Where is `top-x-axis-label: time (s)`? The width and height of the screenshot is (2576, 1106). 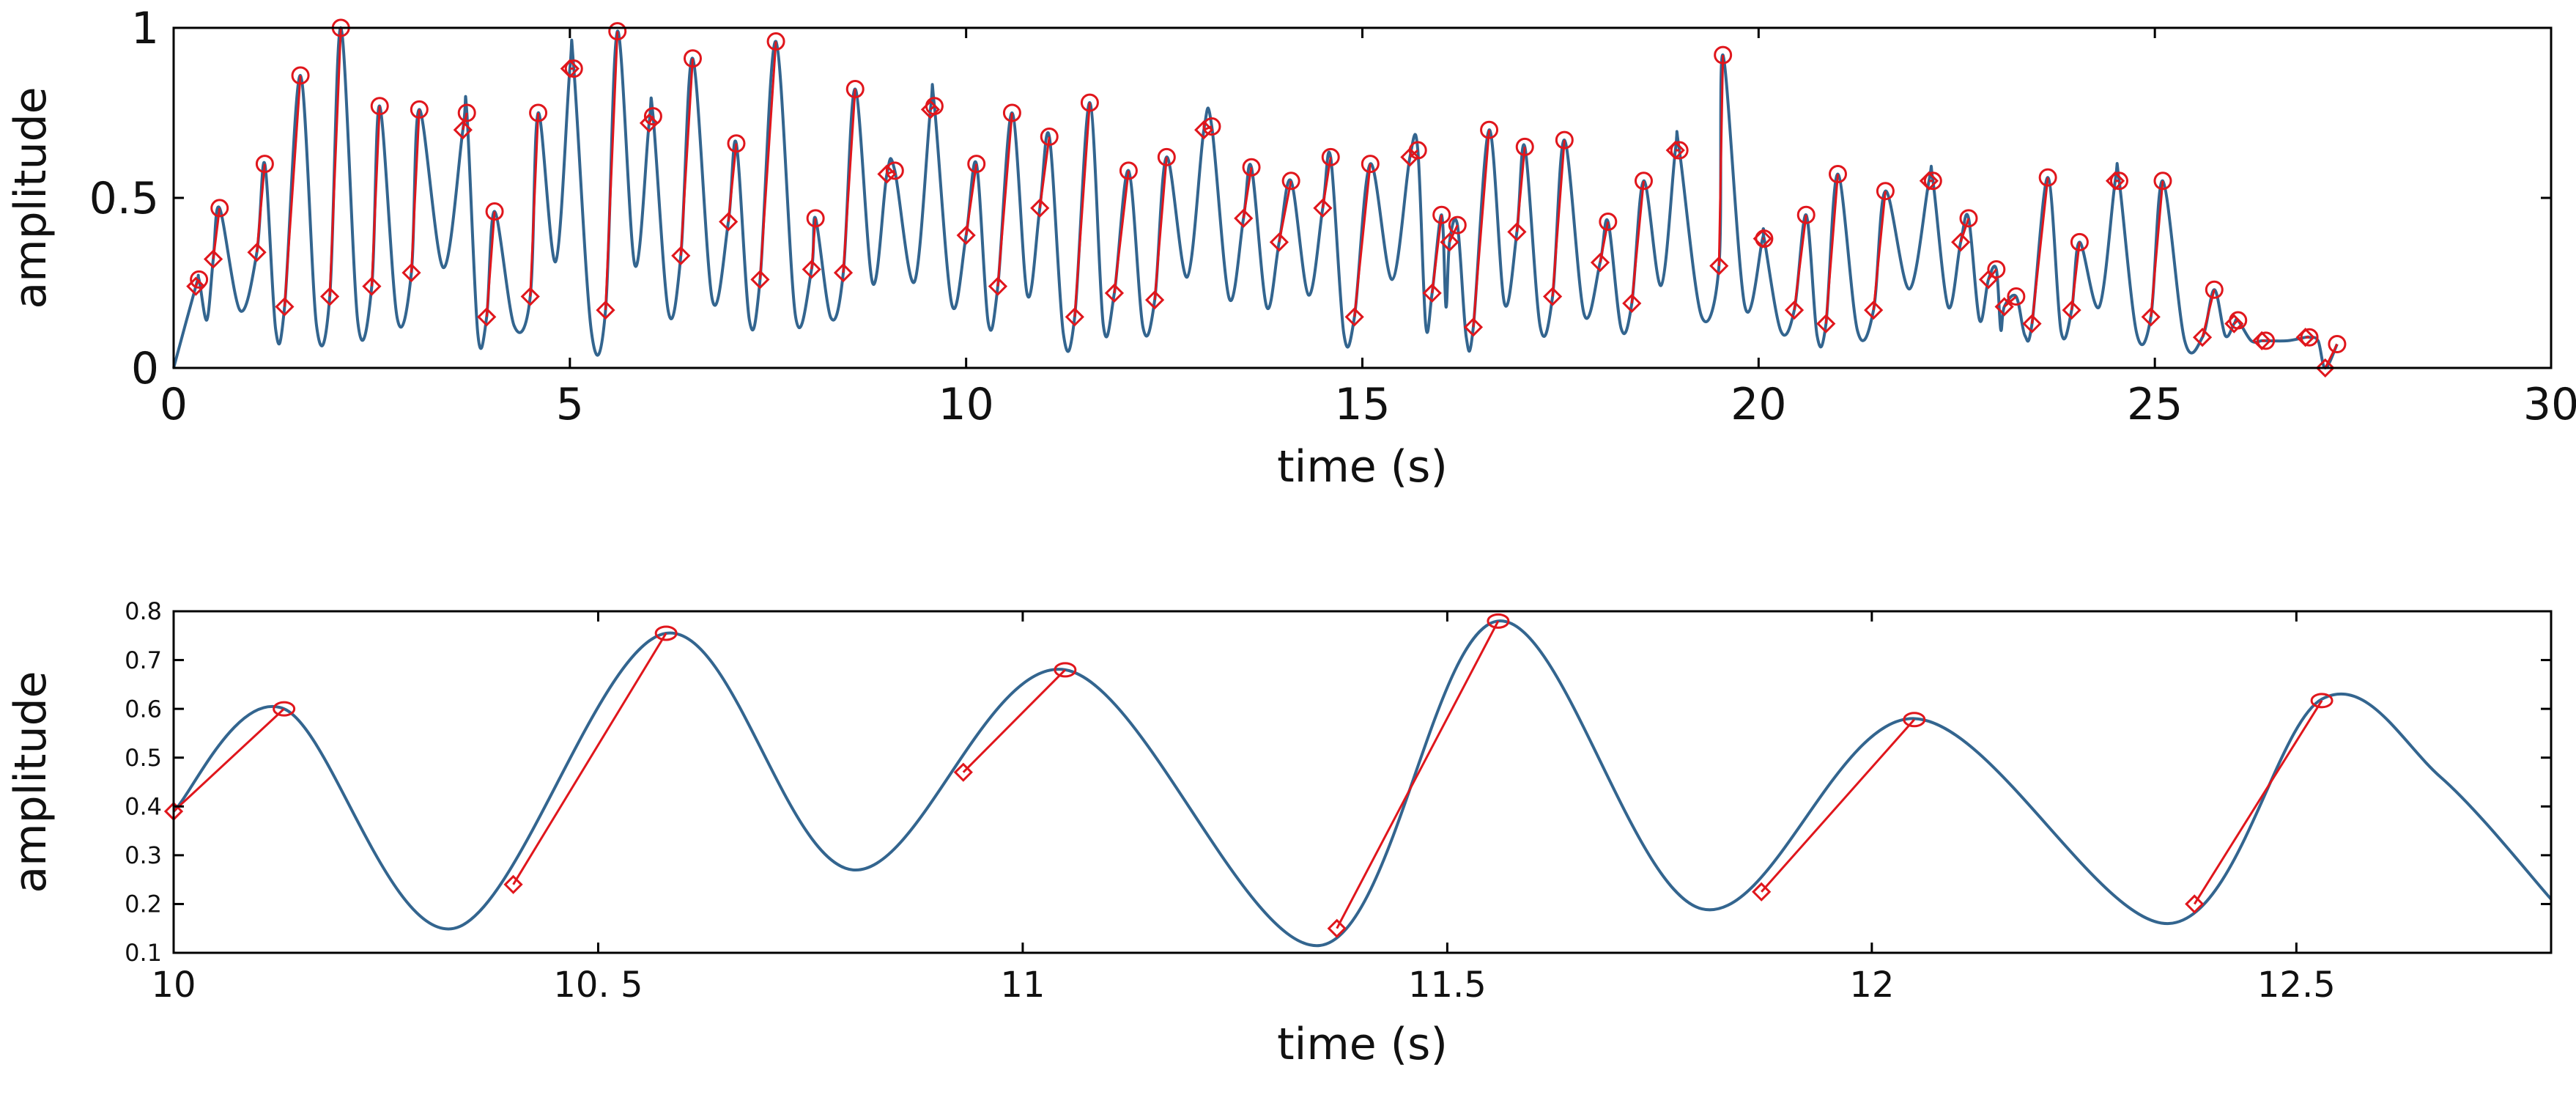 top-x-axis-label: time (s) is located at coordinates (1362, 467).